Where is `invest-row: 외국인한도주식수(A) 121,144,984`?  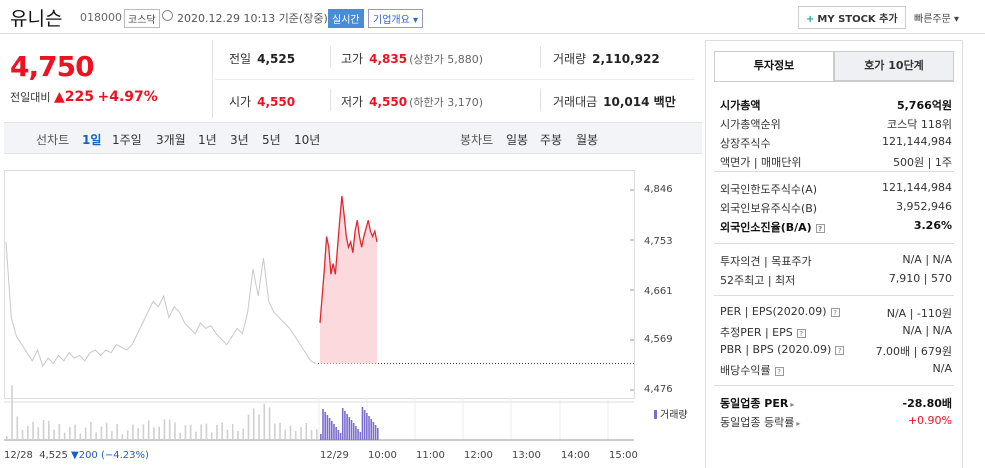
invest-row: 외국인한도주식수(A) 121,144,984 is located at coordinates (836, 190).